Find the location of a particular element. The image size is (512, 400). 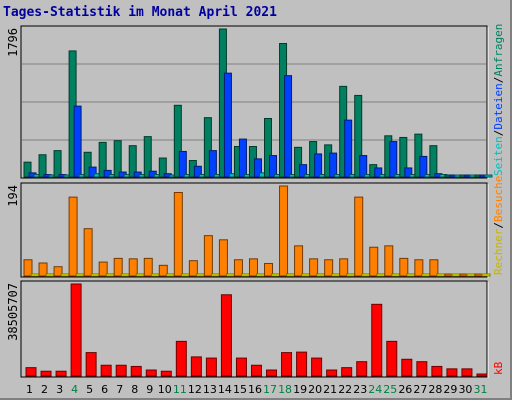

legend-text: Seiten/Dateien/Anfragen is located at coordinates (498, 100).